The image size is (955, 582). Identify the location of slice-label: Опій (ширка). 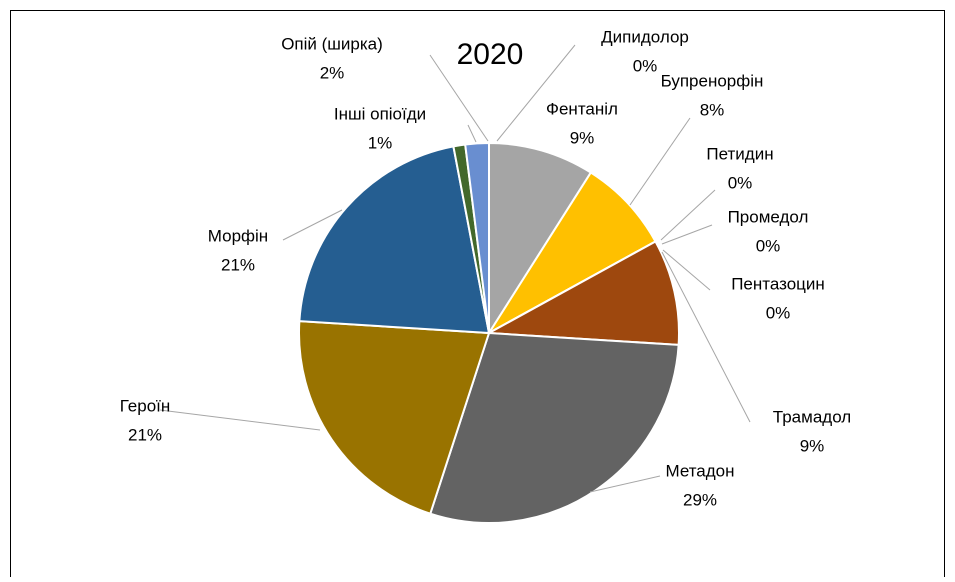
(332, 43).